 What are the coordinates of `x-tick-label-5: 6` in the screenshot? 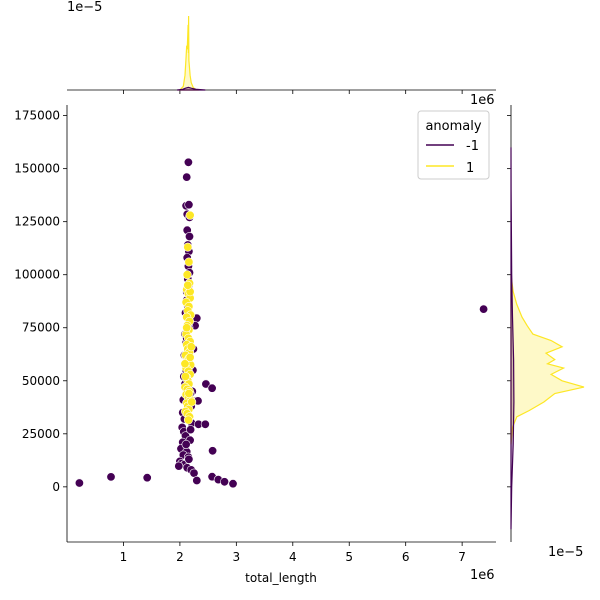 It's located at (406, 557).